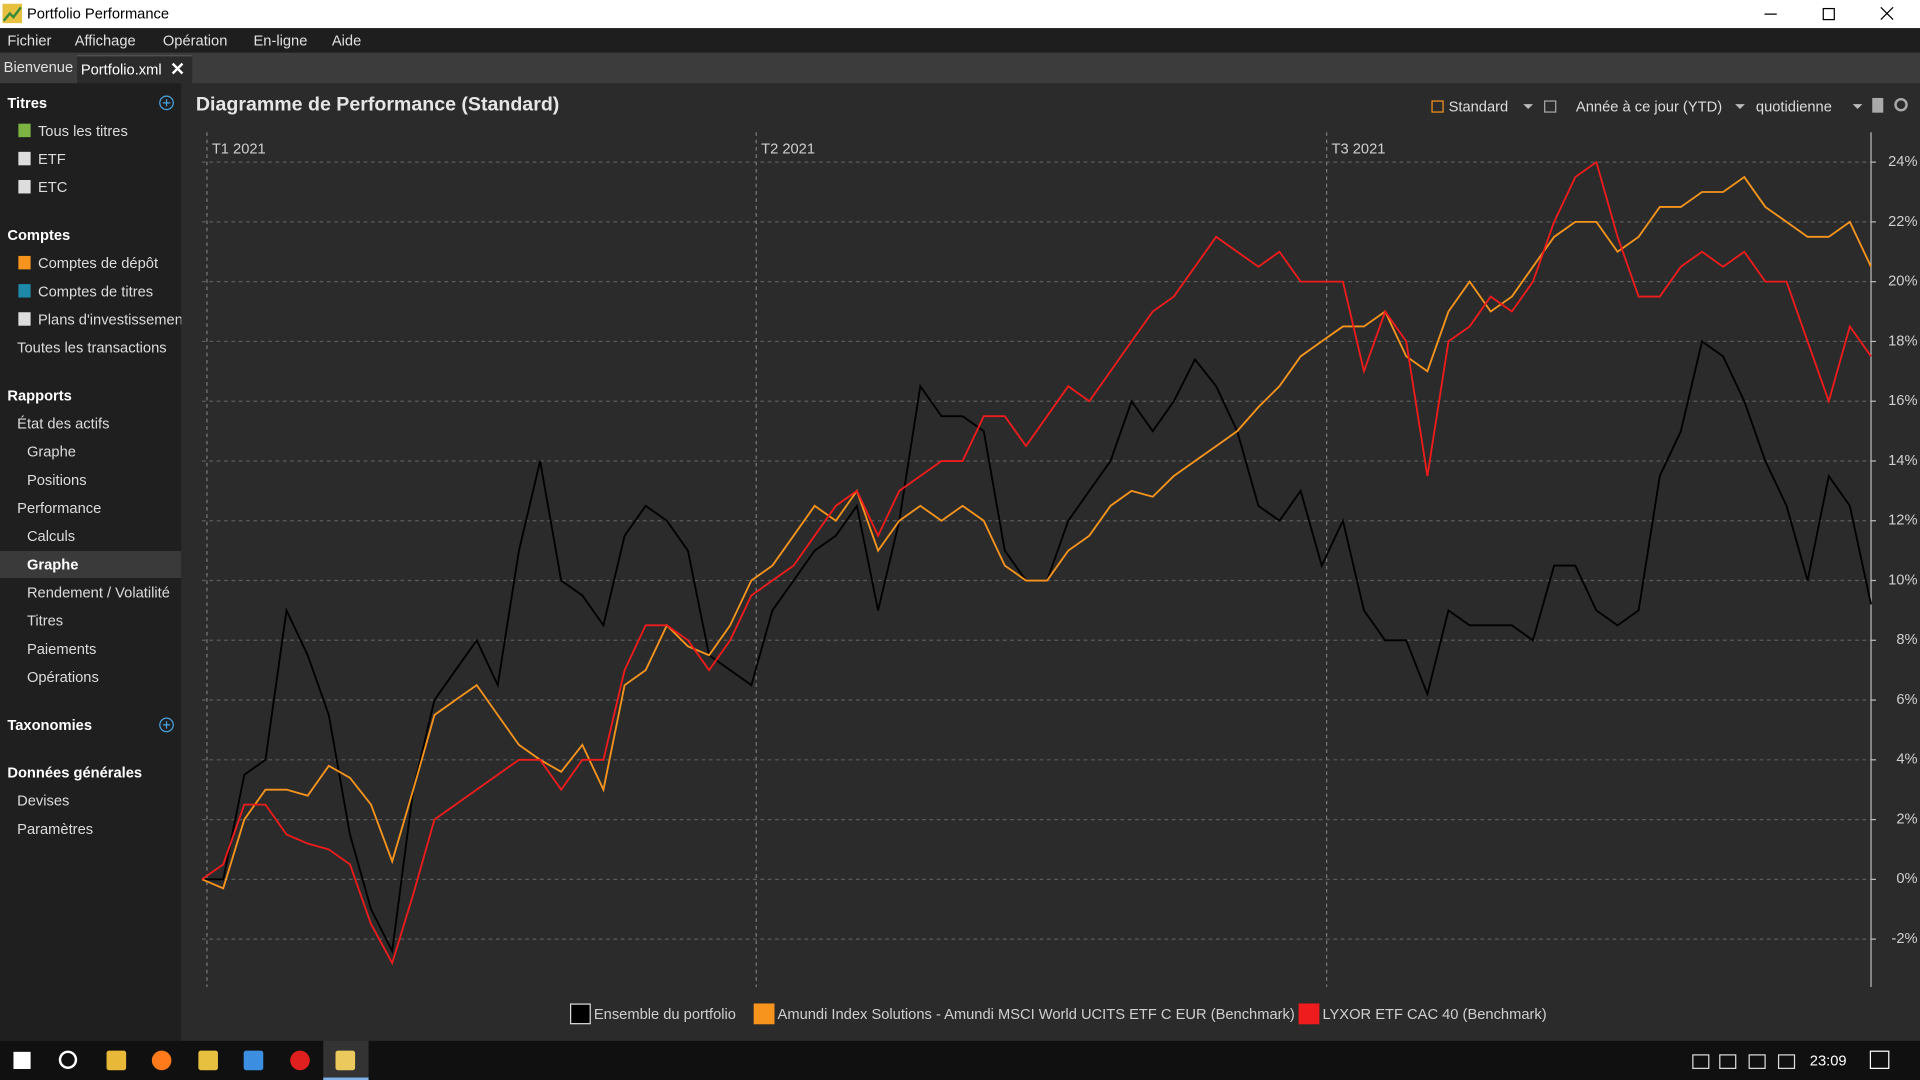  Describe the element at coordinates (22, 1060) in the screenshot. I see `start-button` at that location.